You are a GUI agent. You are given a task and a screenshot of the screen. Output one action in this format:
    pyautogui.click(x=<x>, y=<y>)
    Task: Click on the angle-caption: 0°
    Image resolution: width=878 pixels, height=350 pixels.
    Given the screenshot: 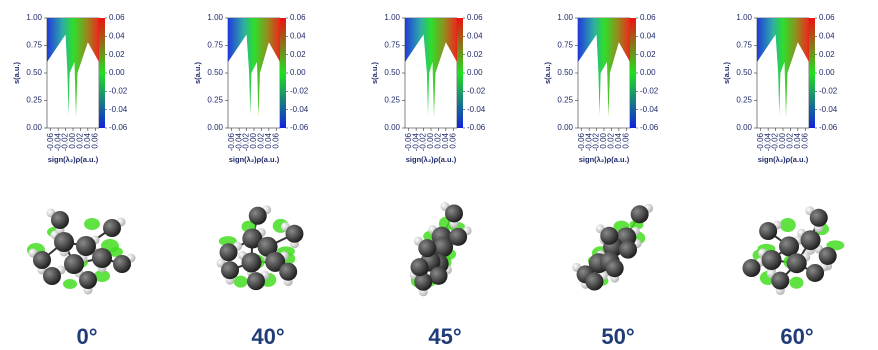 What is the action you would take?
    pyautogui.click(x=86, y=336)
    